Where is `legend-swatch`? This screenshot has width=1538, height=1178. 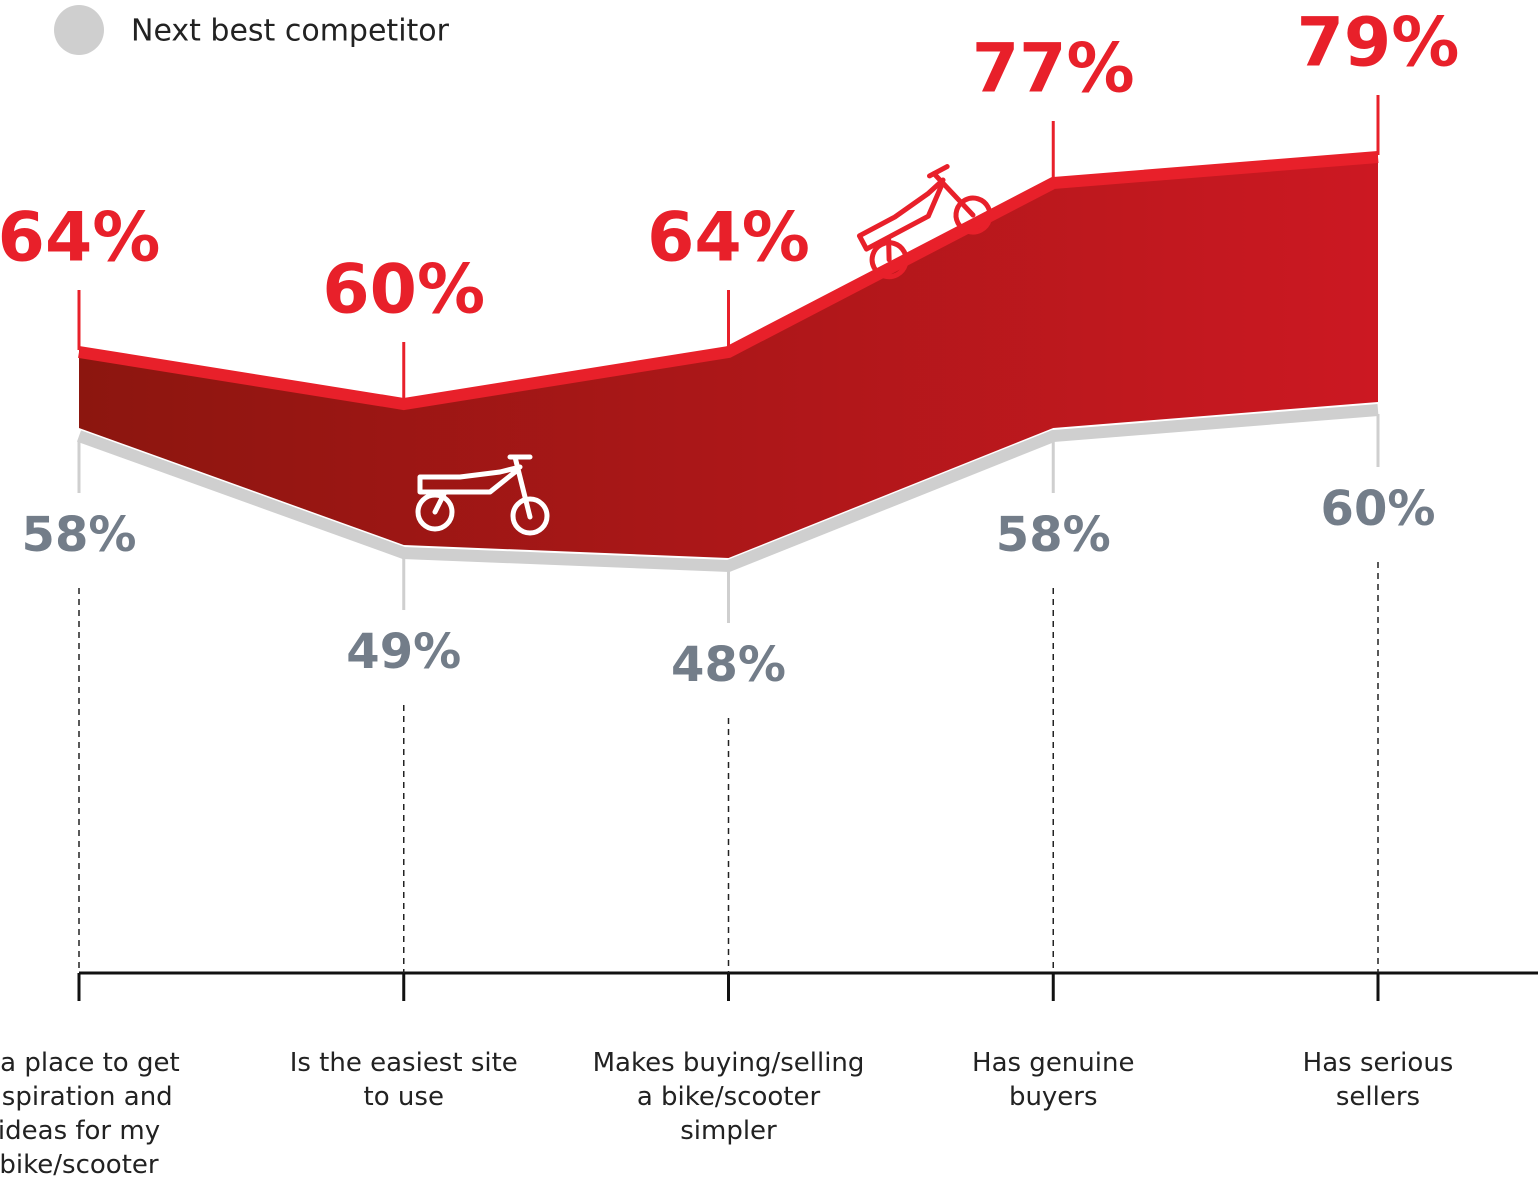
legend-swatch is located at coordinates (79, 30).